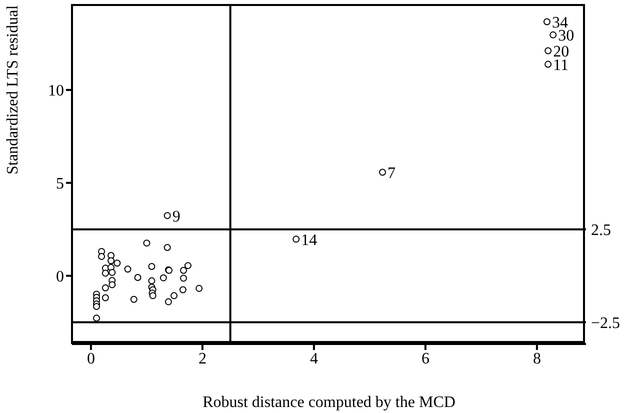  Describe the element at coordinates (536, 359) in the screenshot. I see `x-tick-label: 8` at that location.